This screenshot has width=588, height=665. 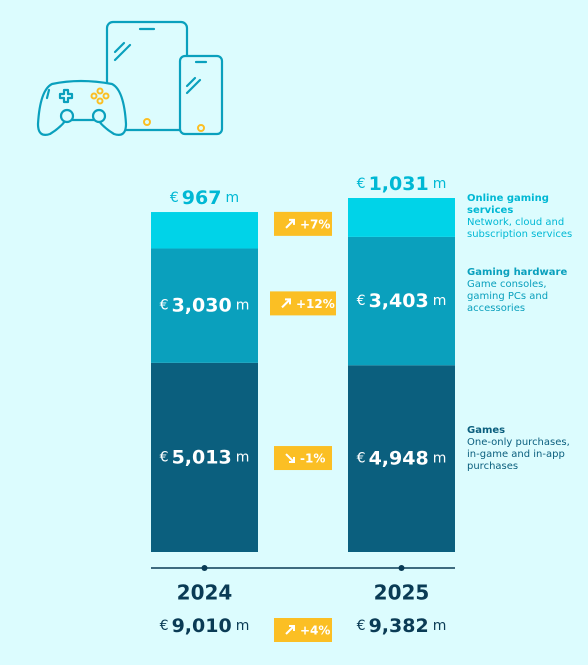 I want to click on value-label: €4,948 m, so click(x=402, y=458).